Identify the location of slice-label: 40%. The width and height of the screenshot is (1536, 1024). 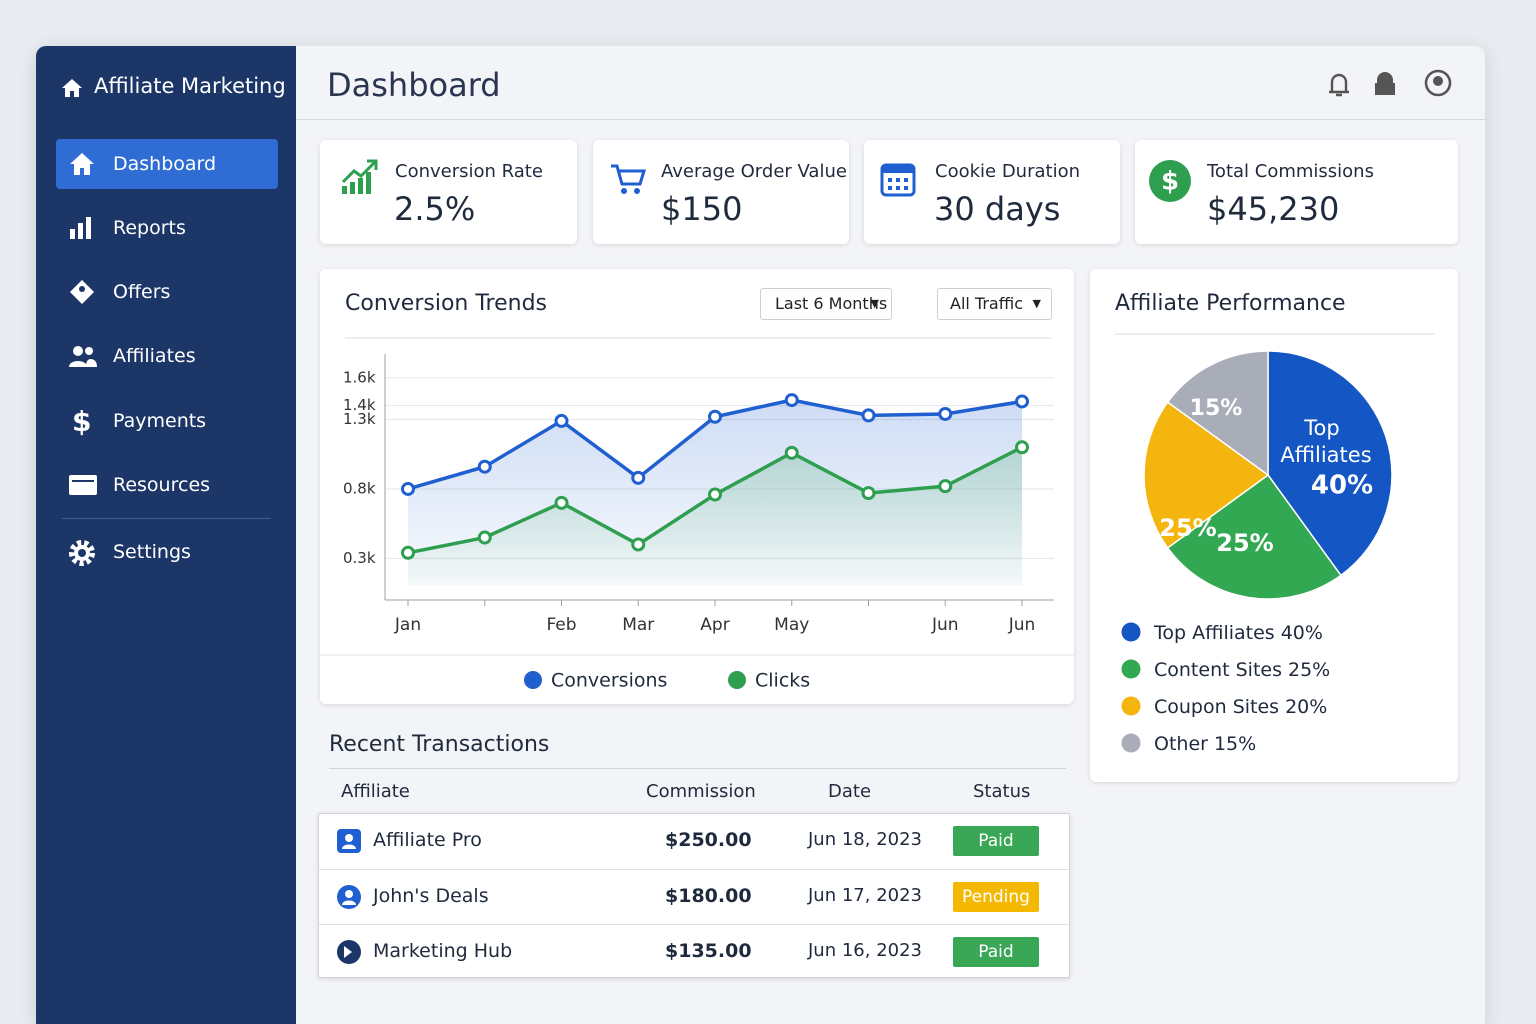
(1342, 486).